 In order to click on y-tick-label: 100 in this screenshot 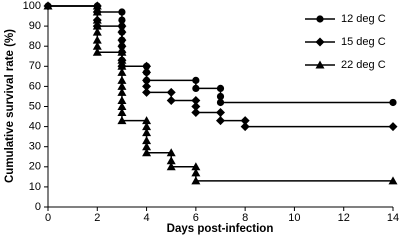, I will do `click(32, 6)`.